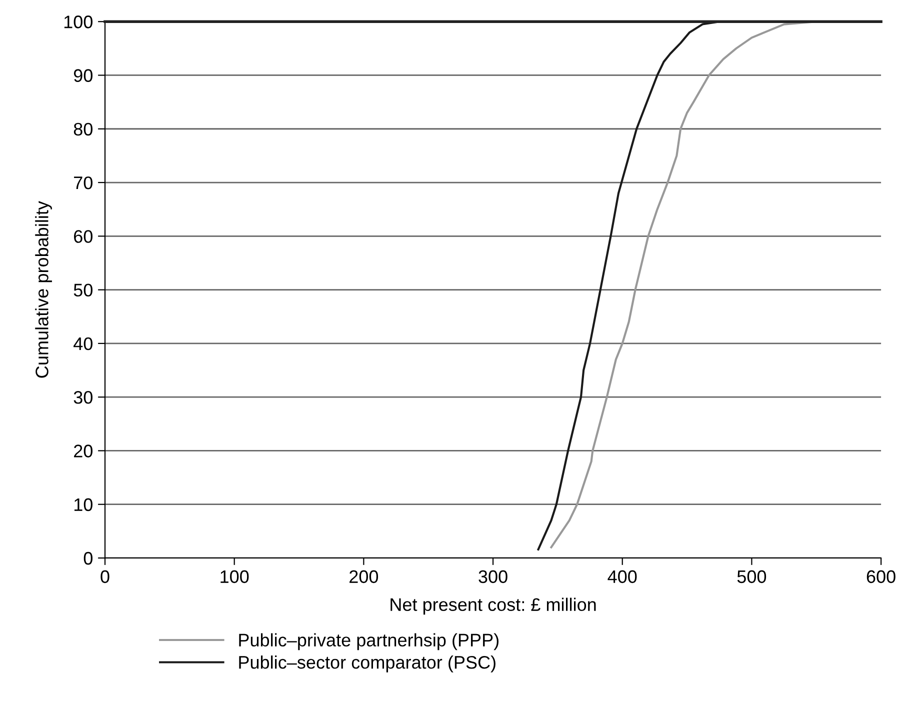 This screenshot has width=913, height=720. What do you see at coordinates (881, 577) in the screenshot?
I see `x-tick-label: 600` at bounding box center [881, 577].